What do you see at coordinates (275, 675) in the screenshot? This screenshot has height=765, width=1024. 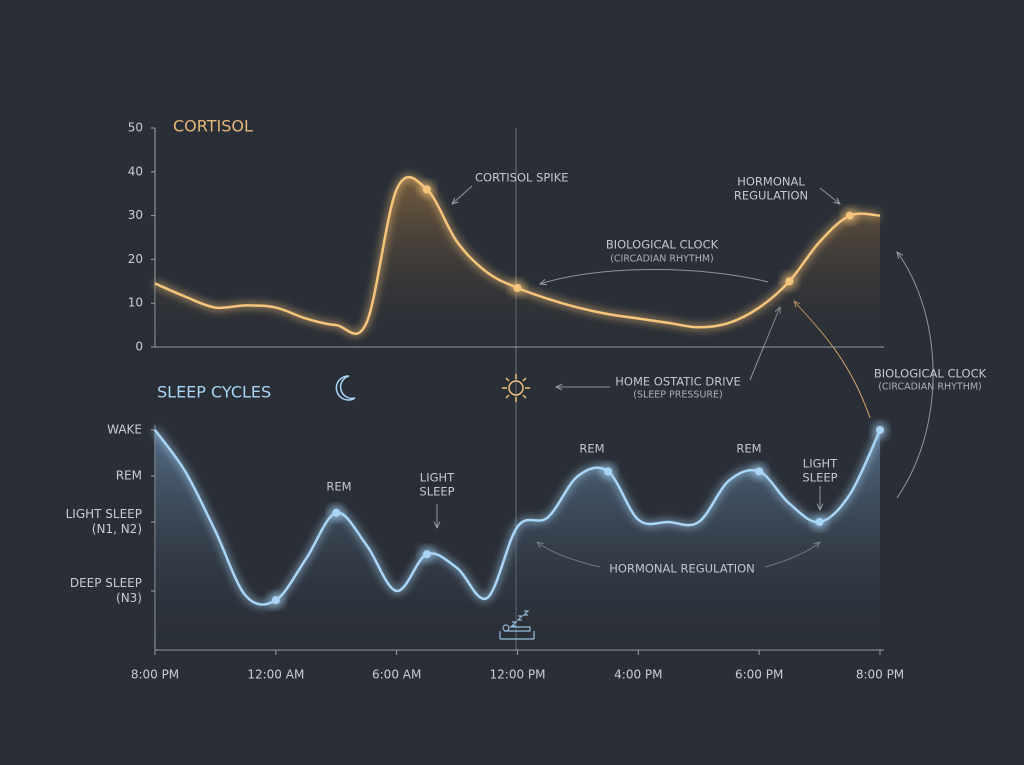 I see `x-tick-label: 12:00 AM` at bounding box center [275, 675].